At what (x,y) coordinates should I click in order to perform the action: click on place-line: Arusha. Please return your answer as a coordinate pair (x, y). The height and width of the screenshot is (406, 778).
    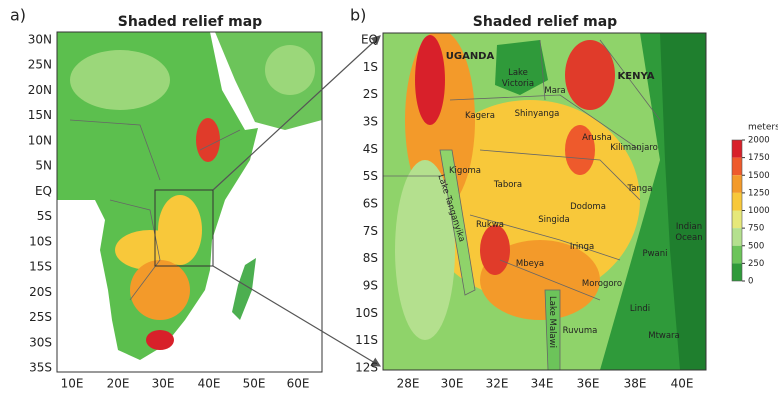
    Looking at the image, I should click on (597, 138).